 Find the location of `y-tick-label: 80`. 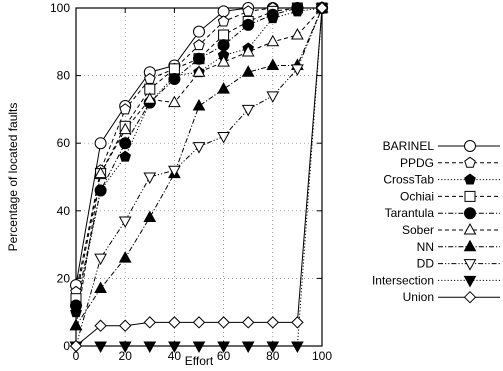

y-tick-label: 80 is located at coordinates (64, 76).